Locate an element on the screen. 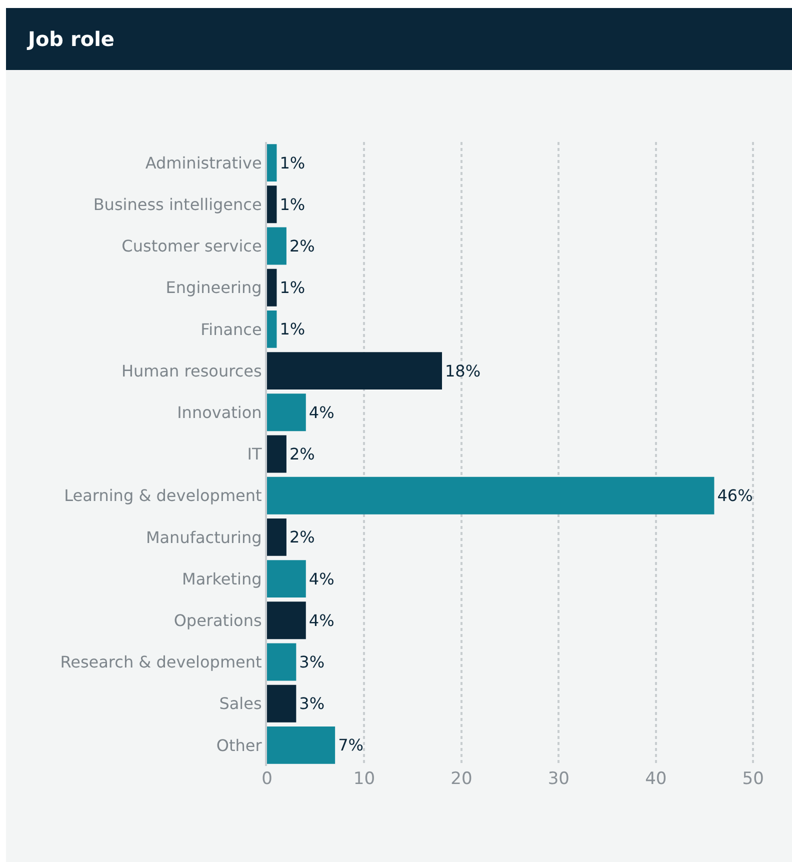 This screenshot has width=792, height=862. data-label: 7% is located at coordinates (351, 745).